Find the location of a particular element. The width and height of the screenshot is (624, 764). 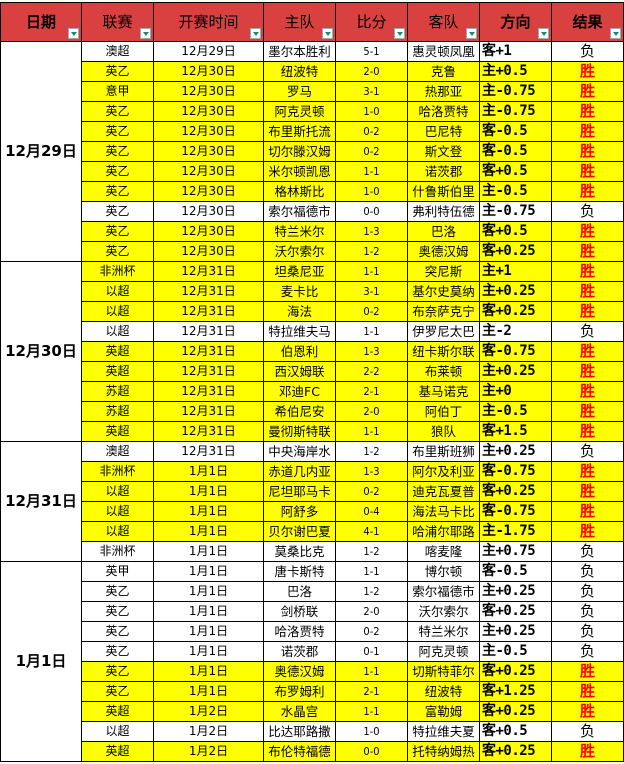

away-team-cell: 切斯特菲尔 is located at coordinates (443, 671).